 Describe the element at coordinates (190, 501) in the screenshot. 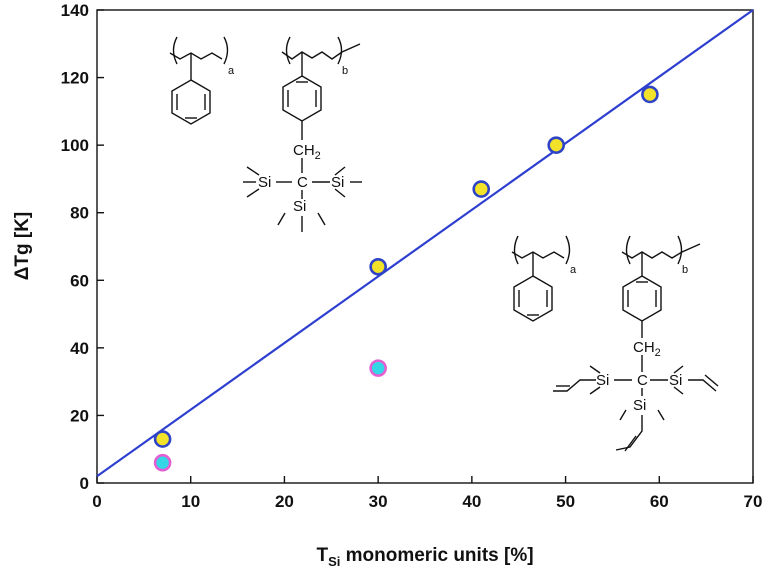

I see `x-tick-label: 10` at that location.